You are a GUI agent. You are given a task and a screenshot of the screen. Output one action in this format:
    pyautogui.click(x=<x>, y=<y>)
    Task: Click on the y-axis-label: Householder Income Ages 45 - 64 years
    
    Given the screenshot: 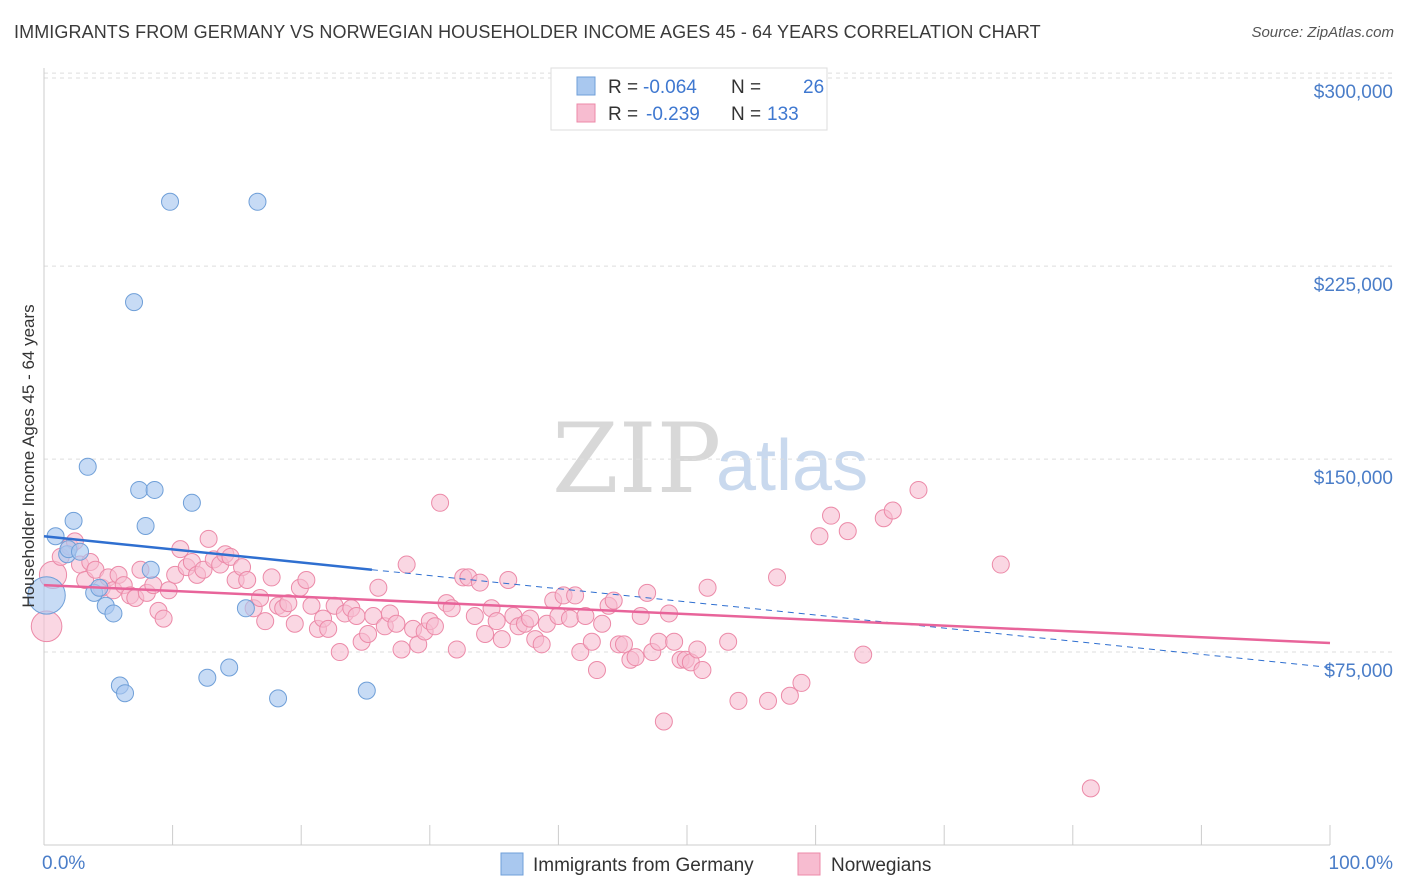 What is the action you would take?
    pyautogui.click(x=28, y=455)
    